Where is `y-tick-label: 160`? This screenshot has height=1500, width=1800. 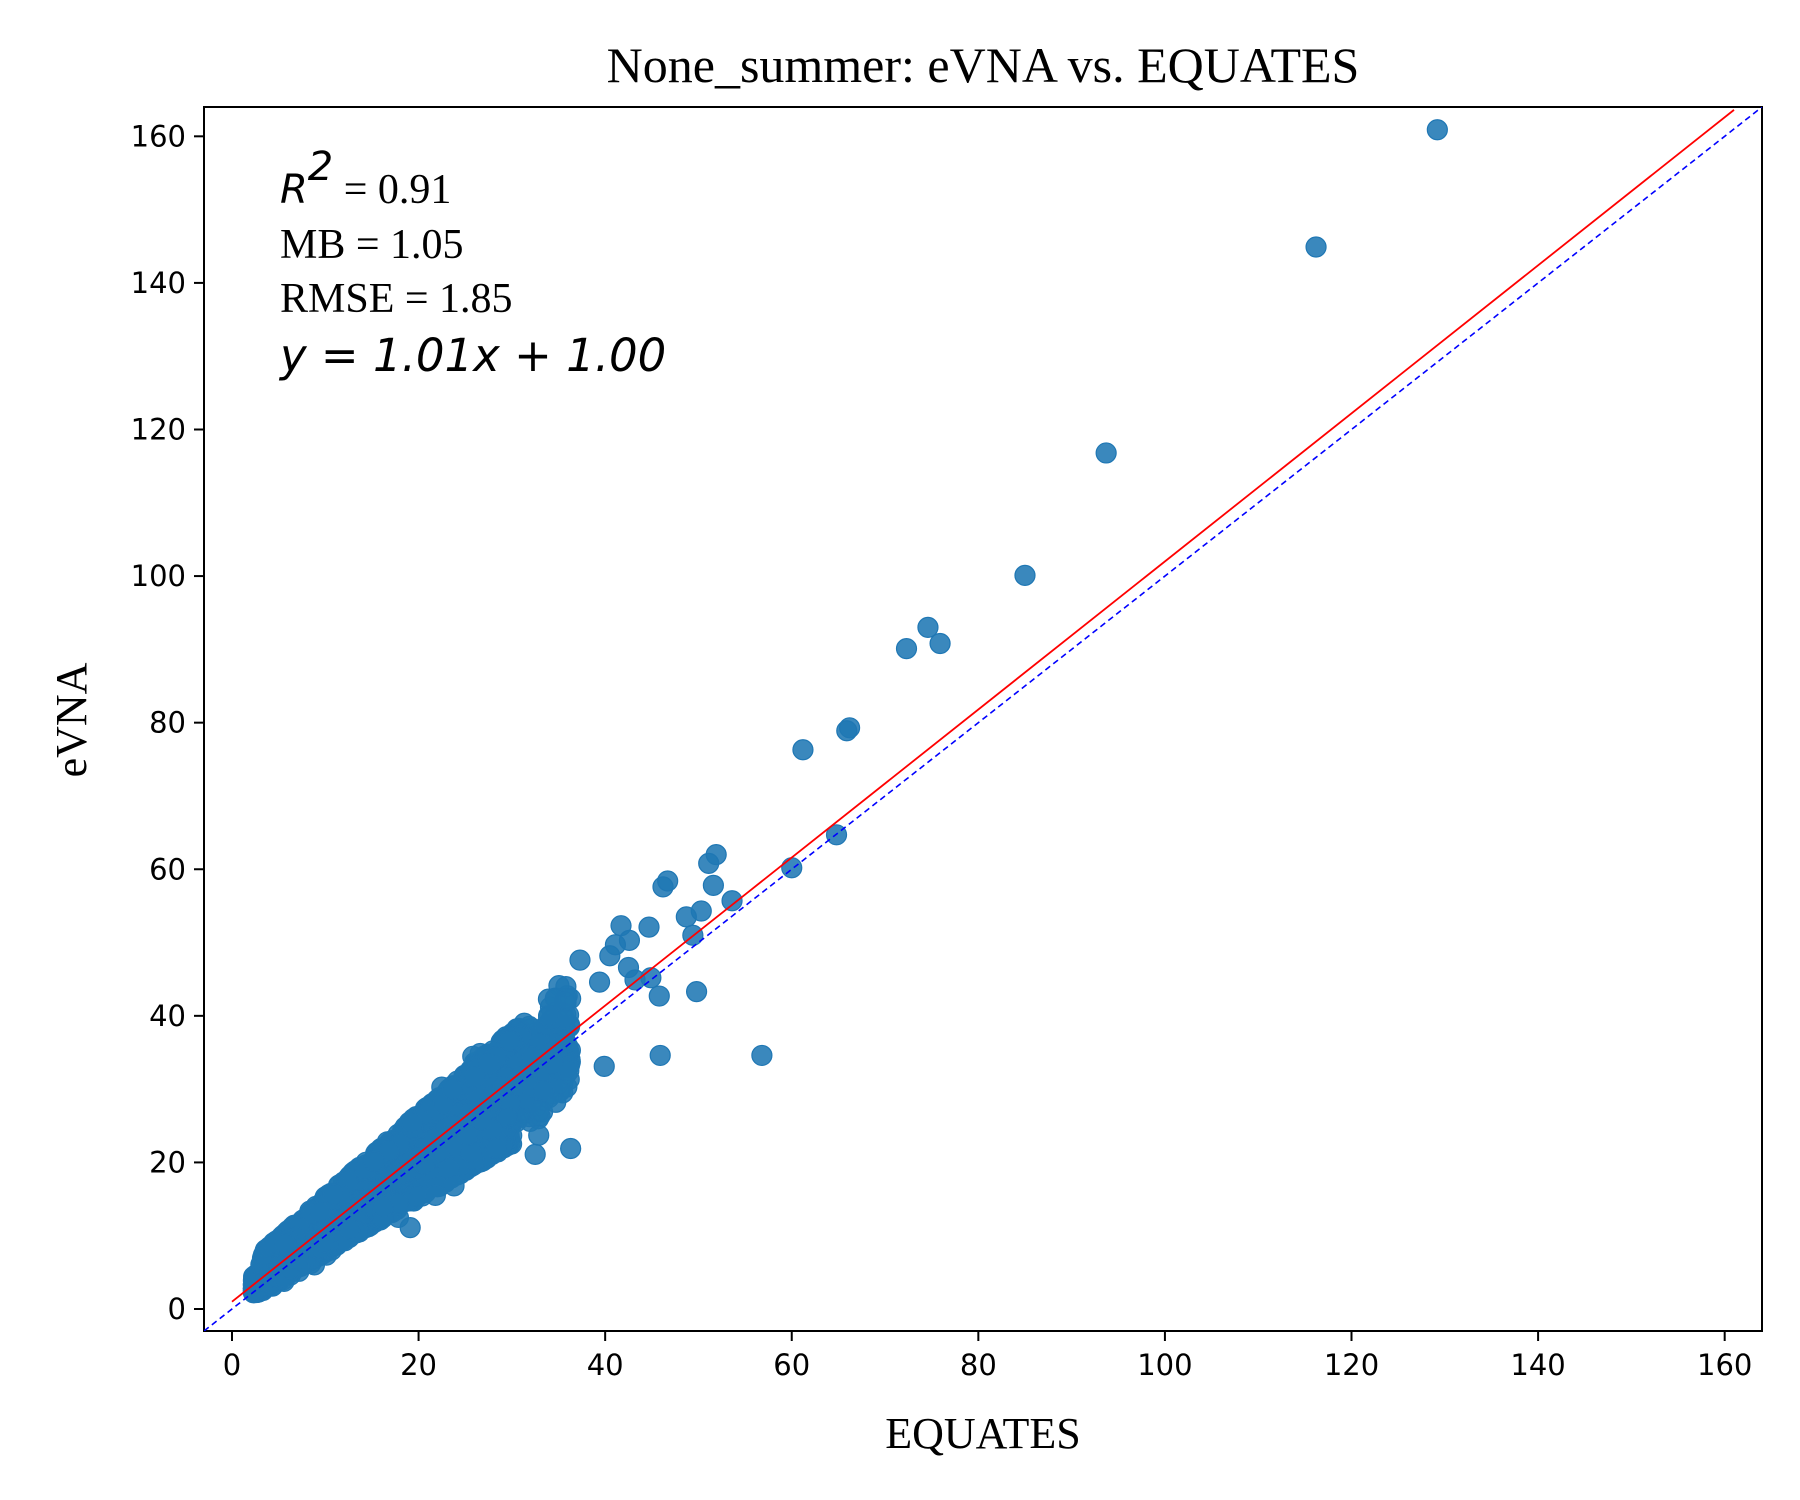
y-tick-label: 160 is located at coordinates (158, 136).